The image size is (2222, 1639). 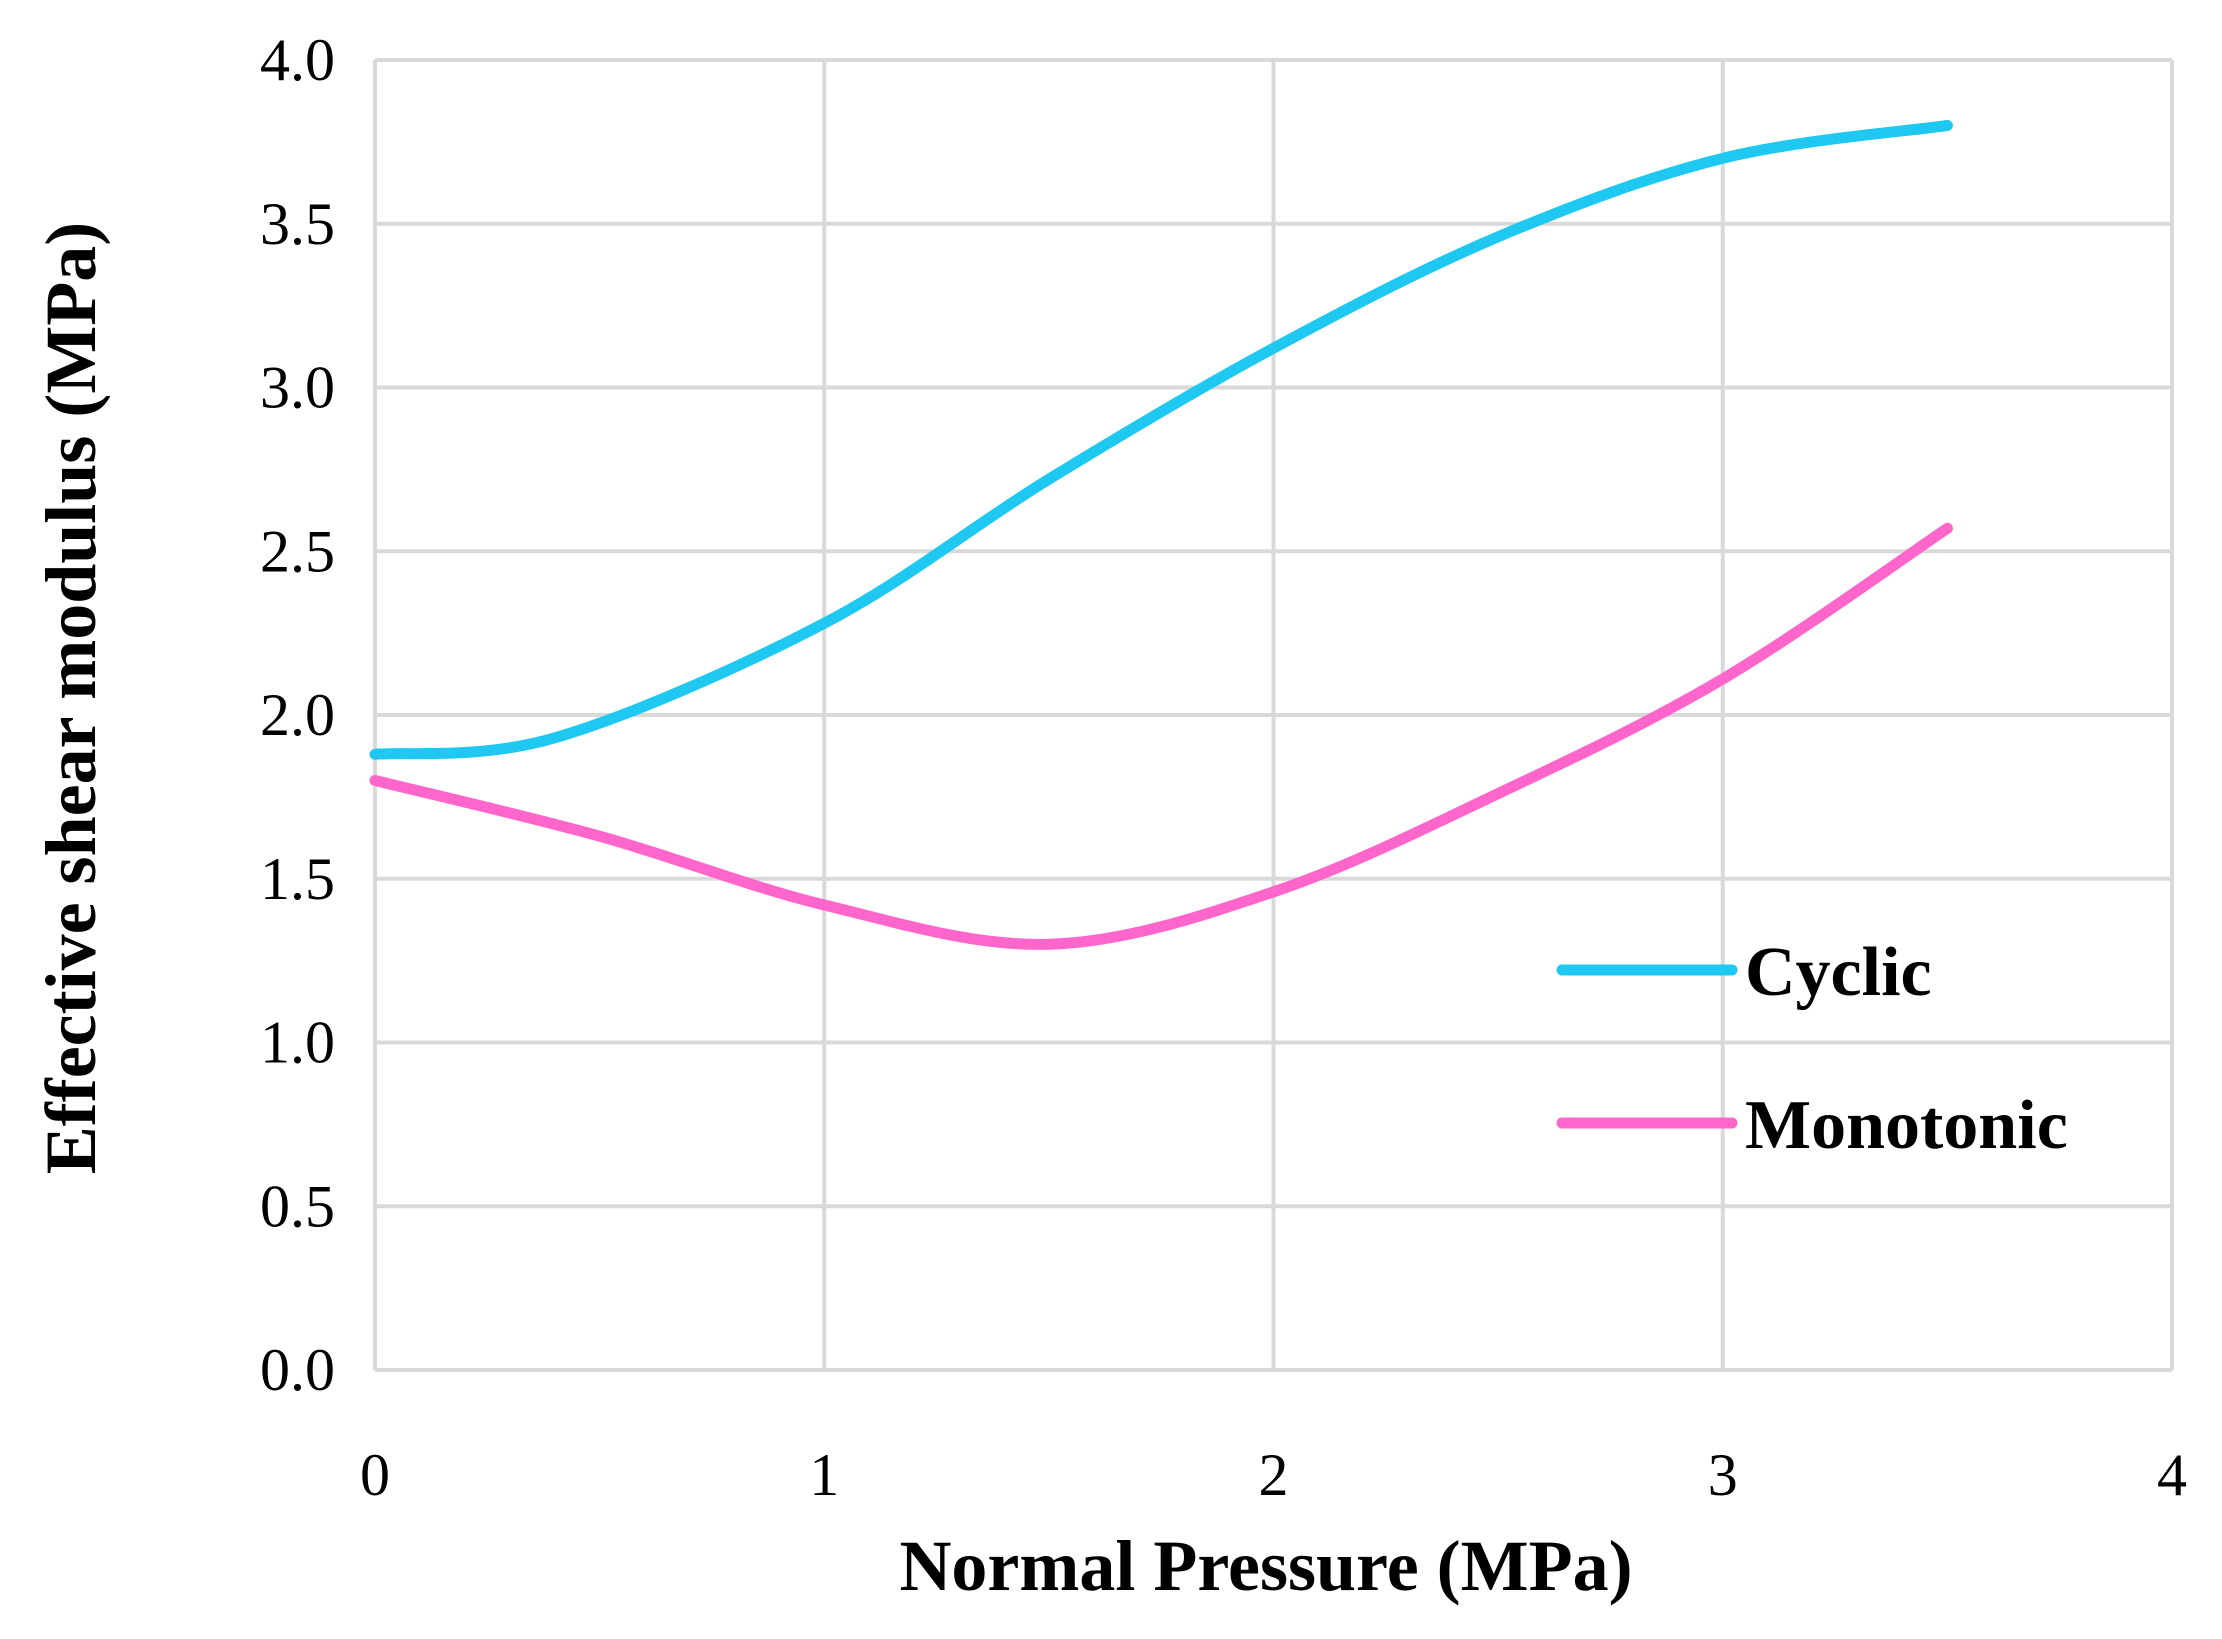 What do you see at coordinates (297, 715) in the screenshot?
I see `y-tick-label: 2.0` at bounding box center [297, 715].